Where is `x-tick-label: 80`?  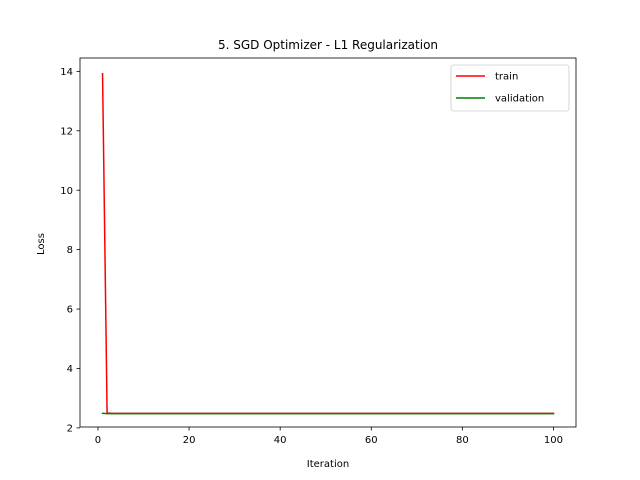
x-tick-label: 80 is located at coordinates (462, 440).